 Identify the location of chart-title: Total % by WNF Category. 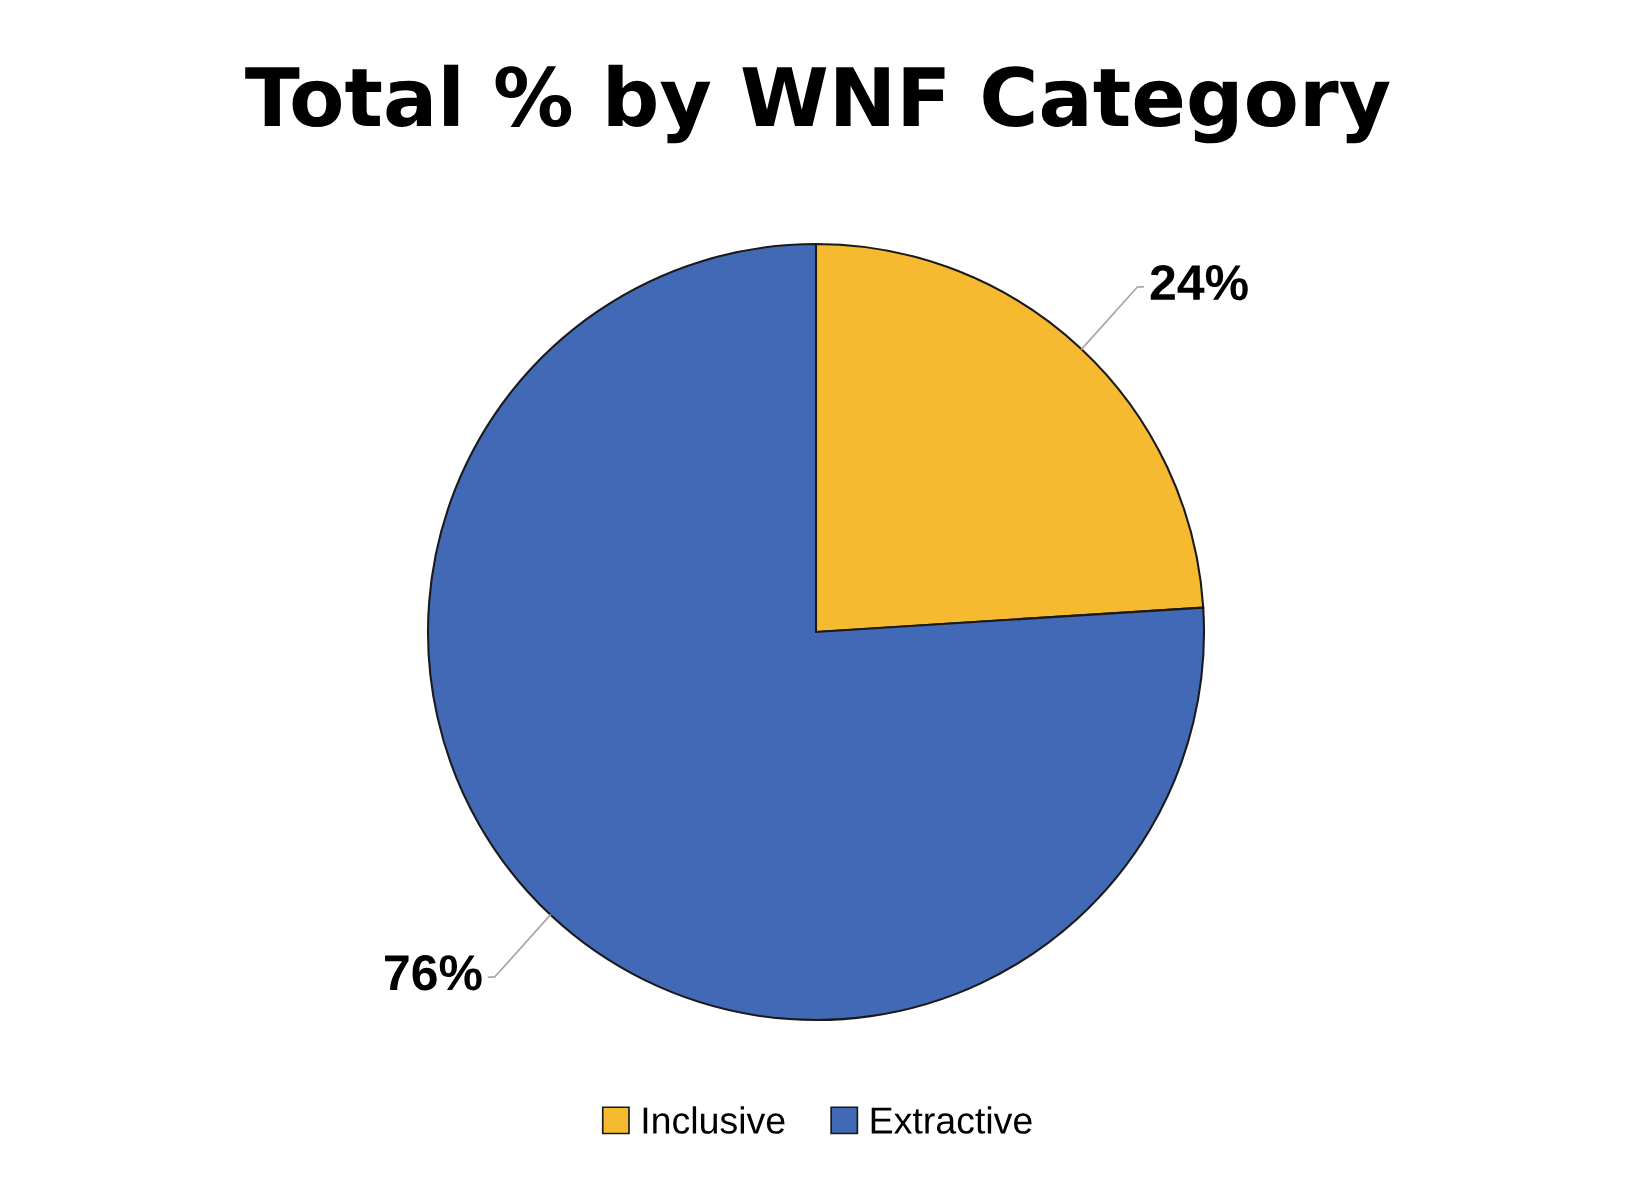
(817, 104).